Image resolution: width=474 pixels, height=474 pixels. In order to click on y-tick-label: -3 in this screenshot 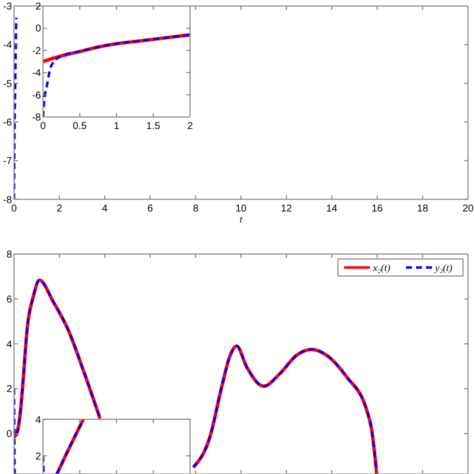, I will do `click(7, 7)`.